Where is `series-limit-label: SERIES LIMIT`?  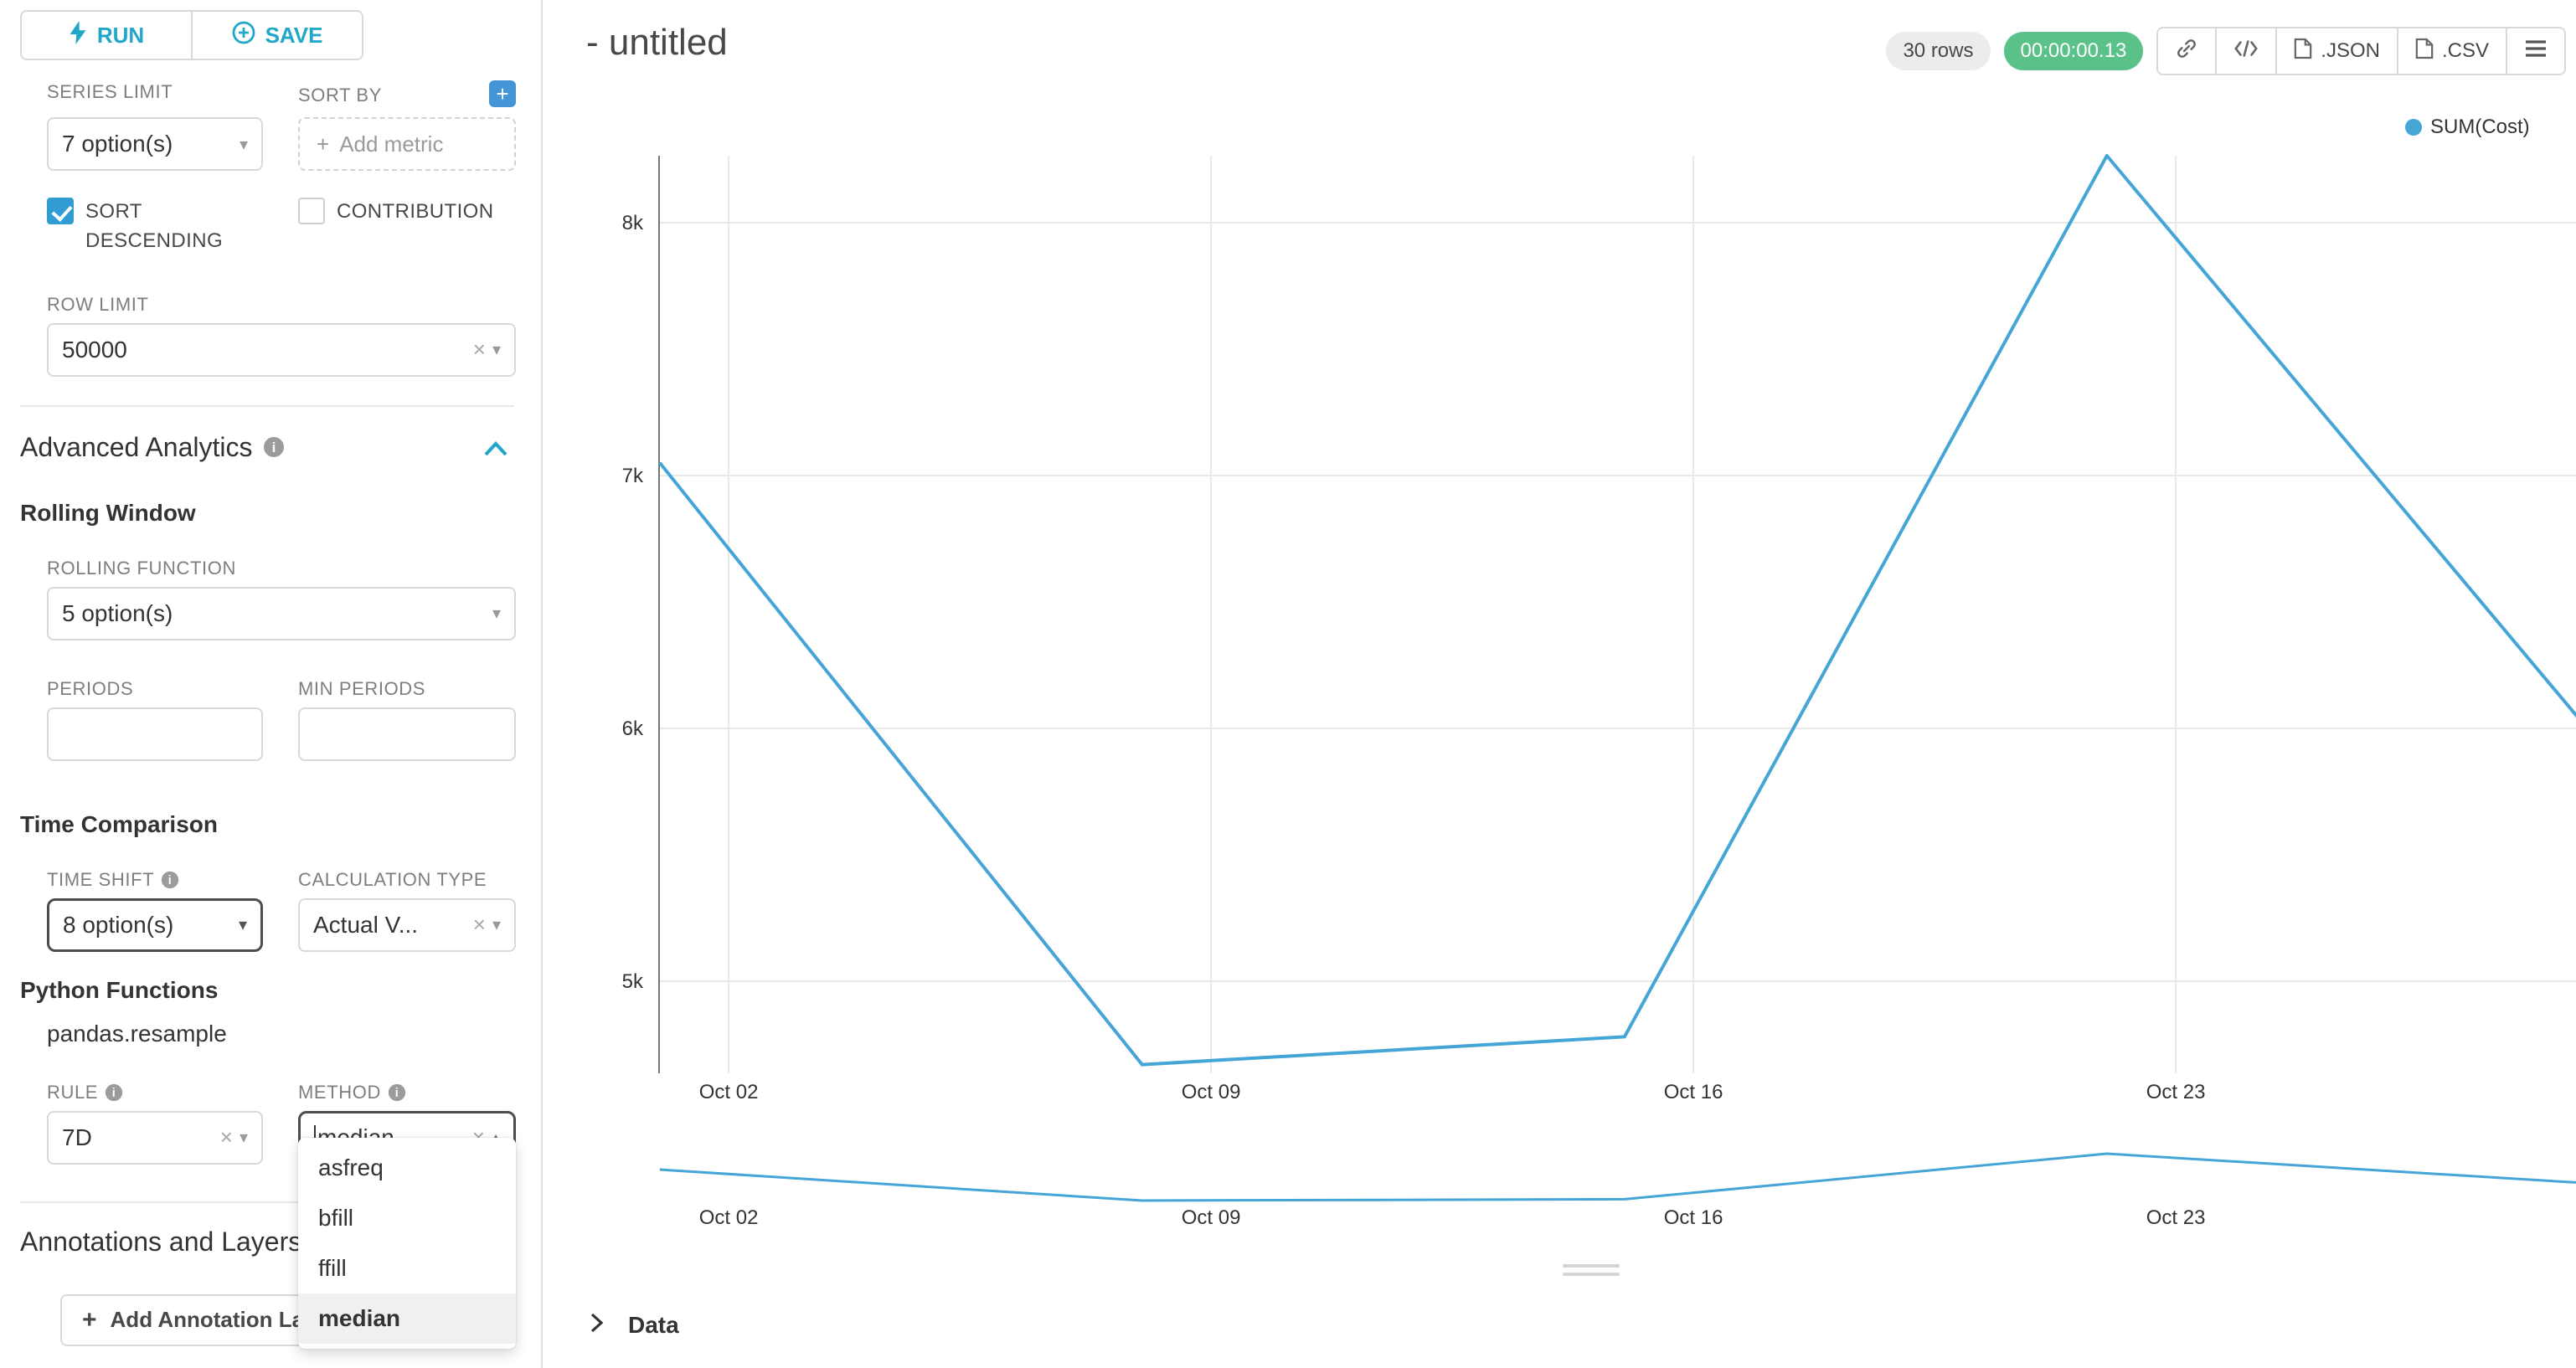 series-limit-label: SERIES LIMIT is located at coordinates (110, 92).